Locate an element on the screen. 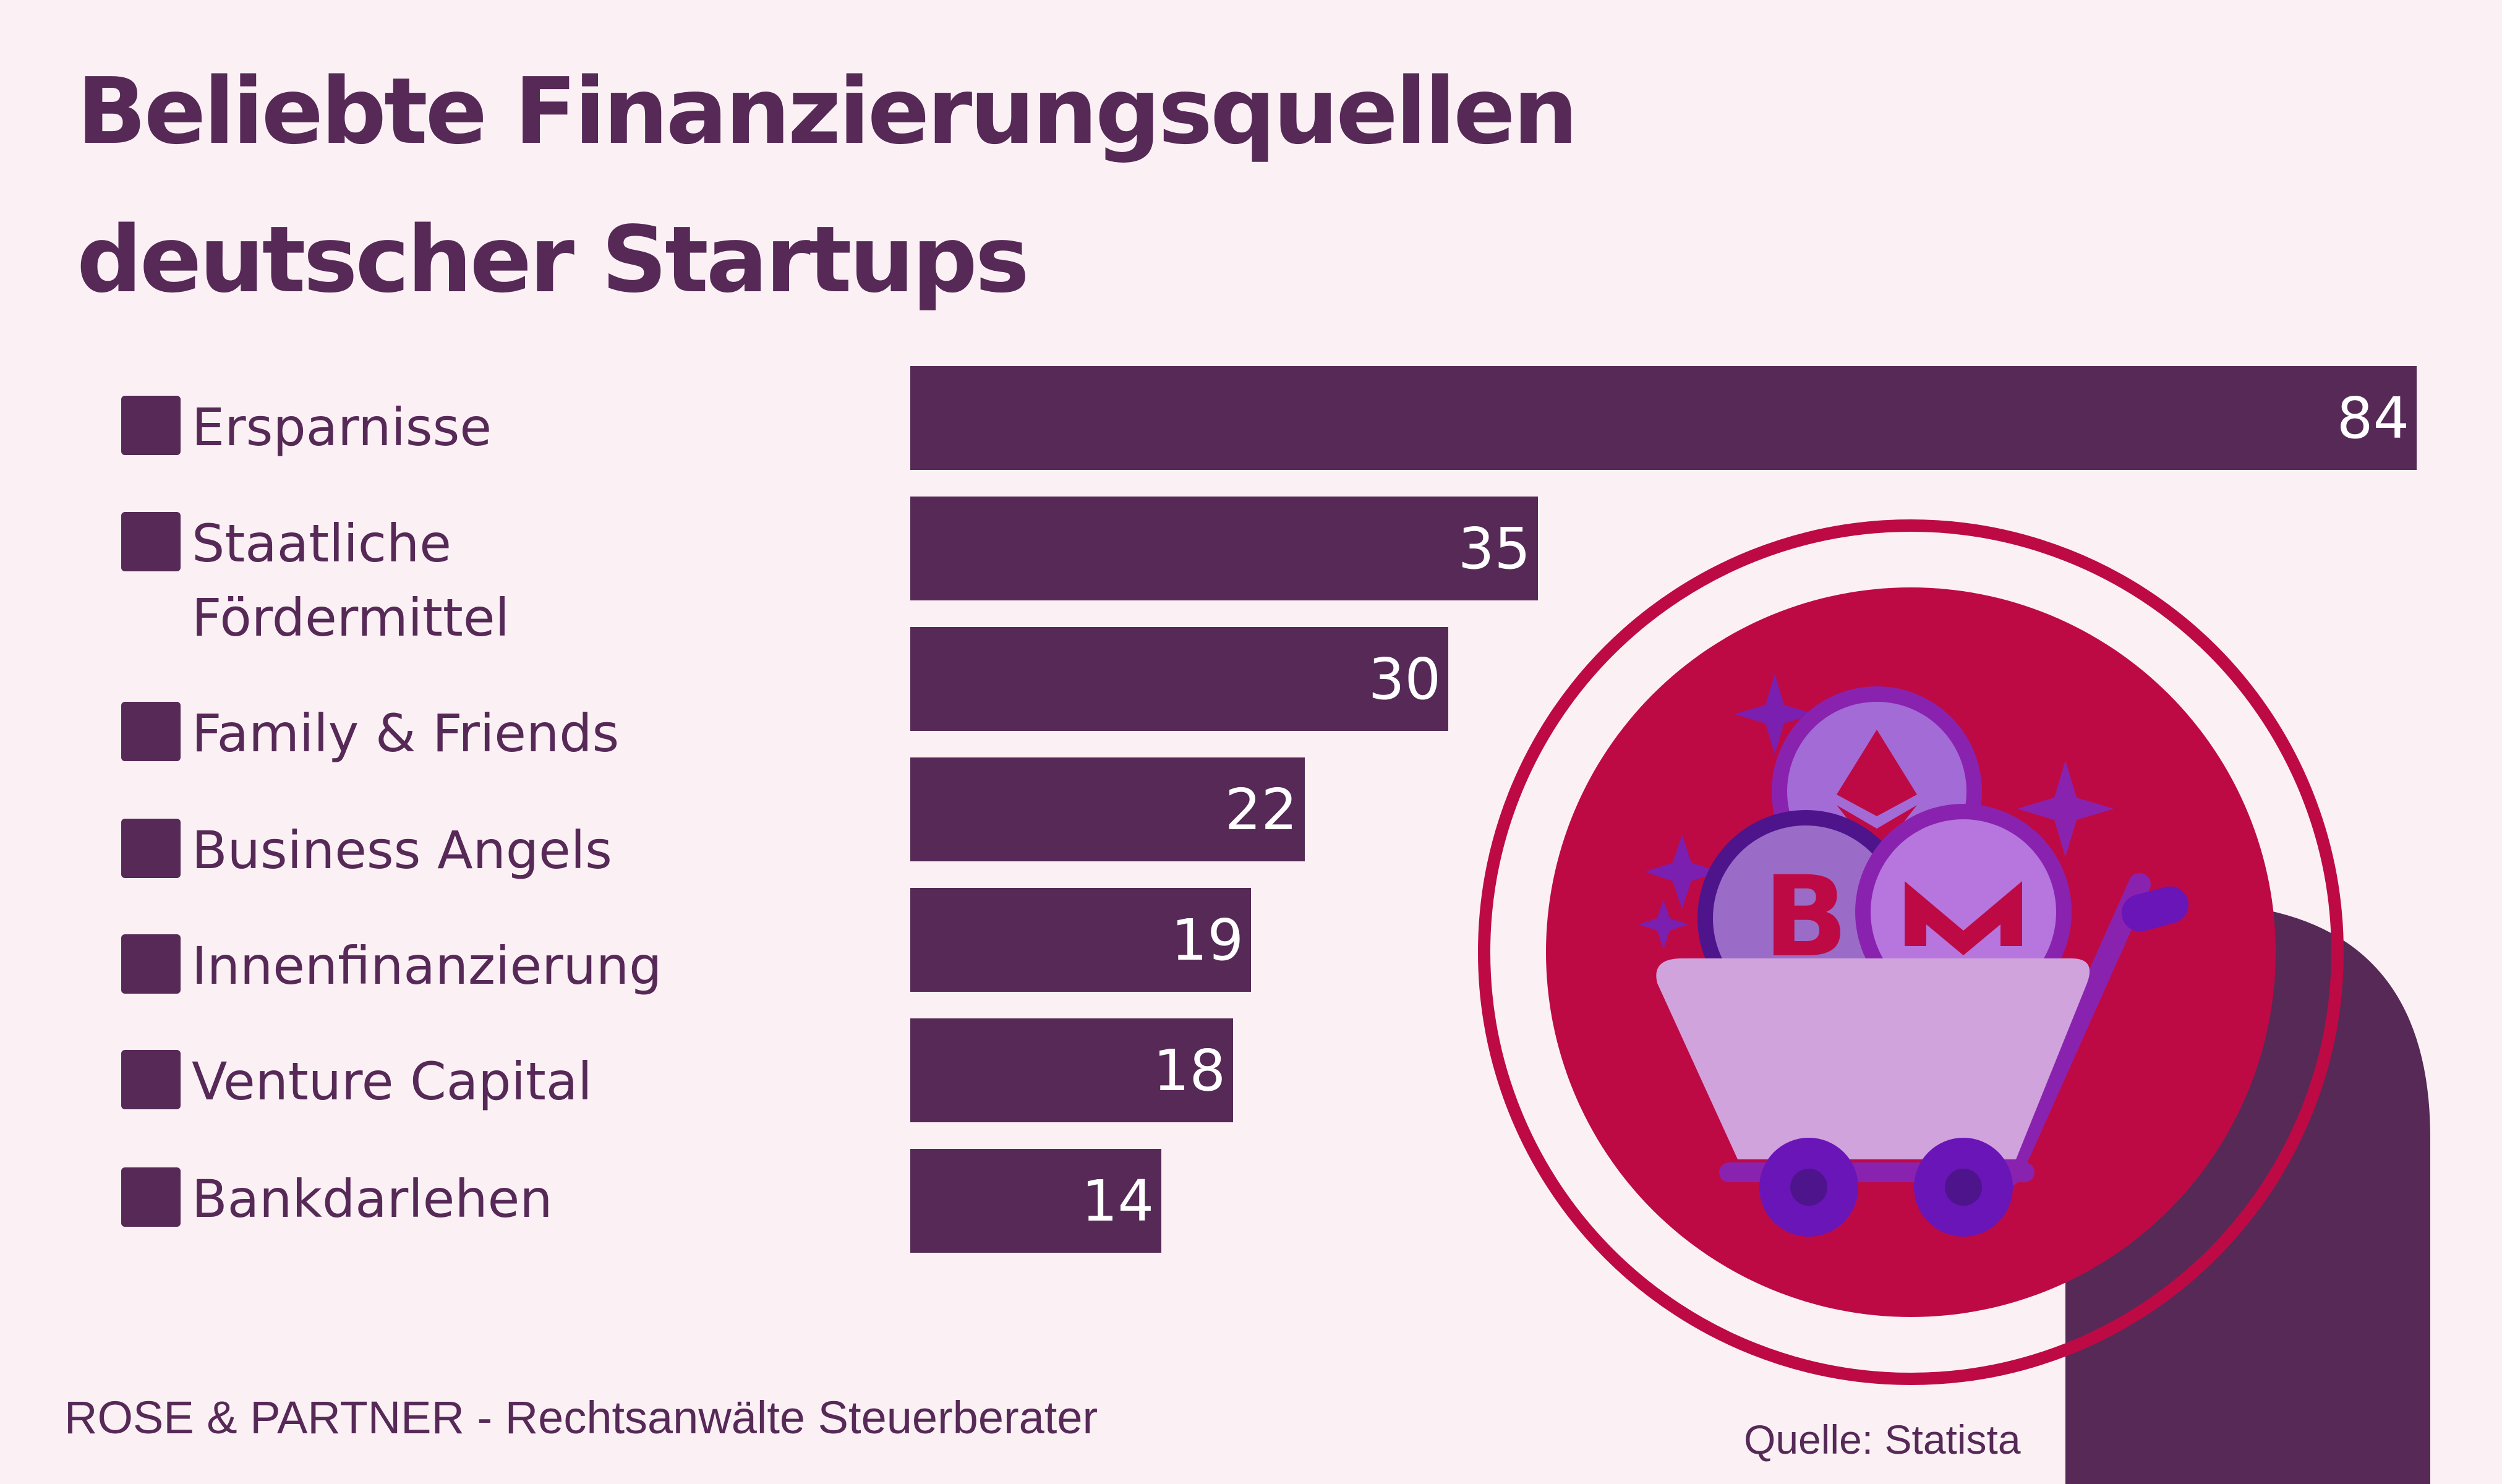 Image resolution: width=2502 pixels, height=1484 pixels. category-label: Innenfinanzierung is located at coordinates (427, 966).